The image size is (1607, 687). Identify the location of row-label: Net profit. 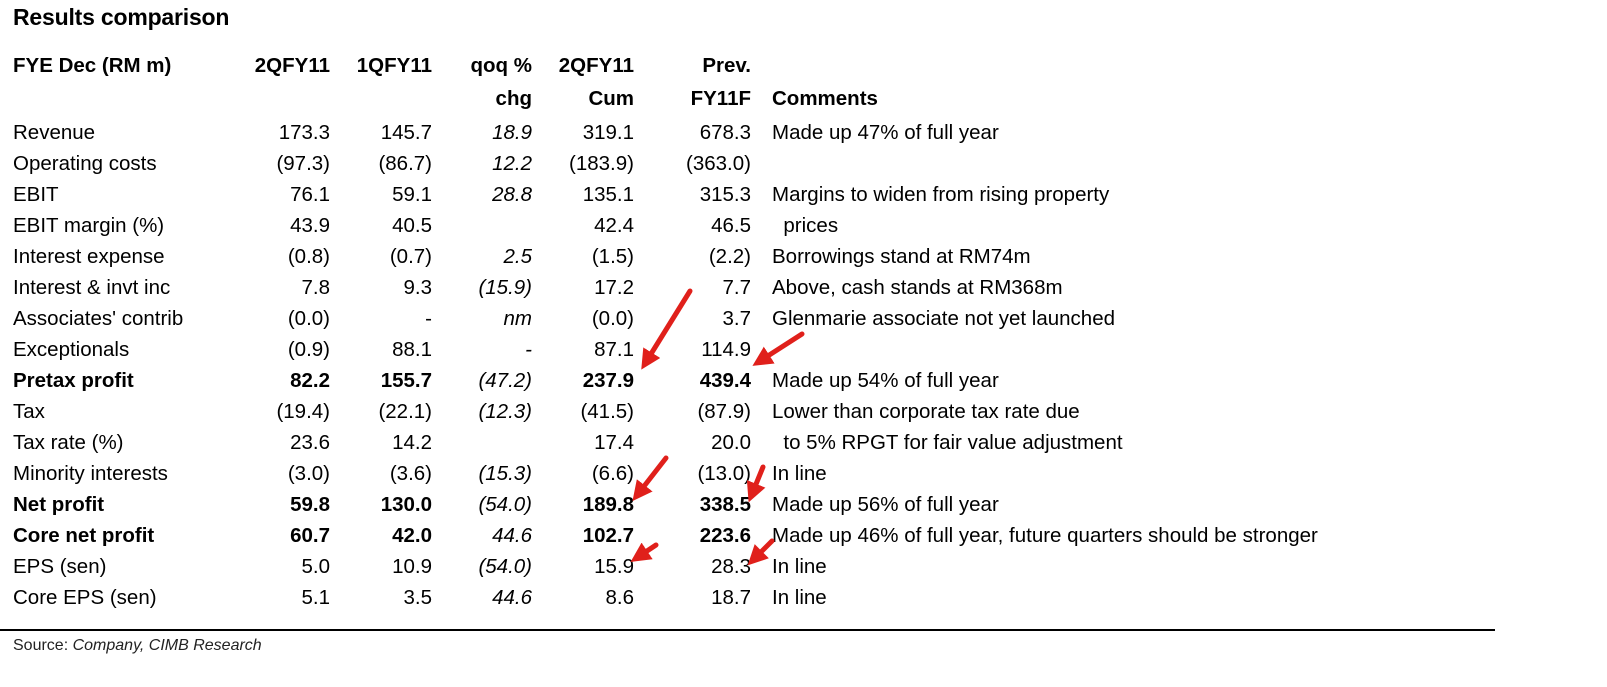
(59, 504).